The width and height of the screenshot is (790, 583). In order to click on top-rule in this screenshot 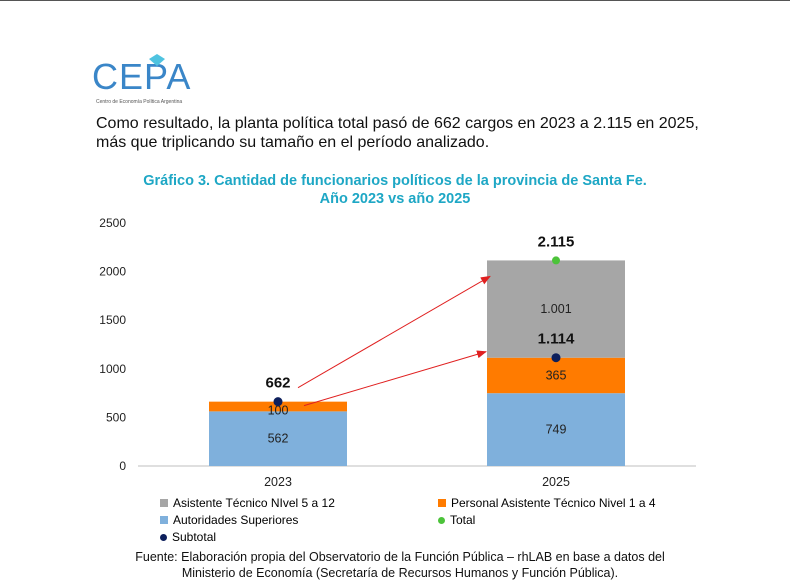, I will do `click(395, 0)`.